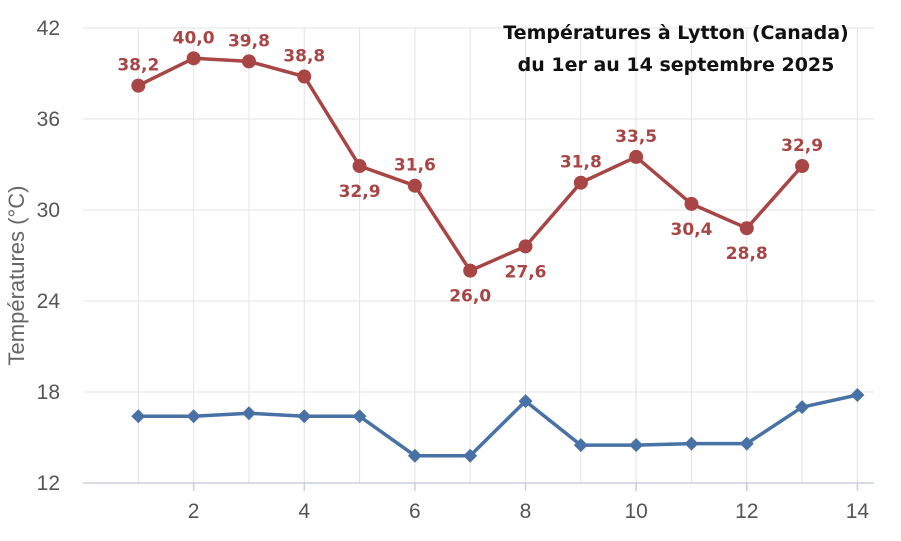 This screenshot has width=901, height=541. Describe the element at coordinates (138, 66) in the screenshot. I see `data-label: 38,2` at that location.